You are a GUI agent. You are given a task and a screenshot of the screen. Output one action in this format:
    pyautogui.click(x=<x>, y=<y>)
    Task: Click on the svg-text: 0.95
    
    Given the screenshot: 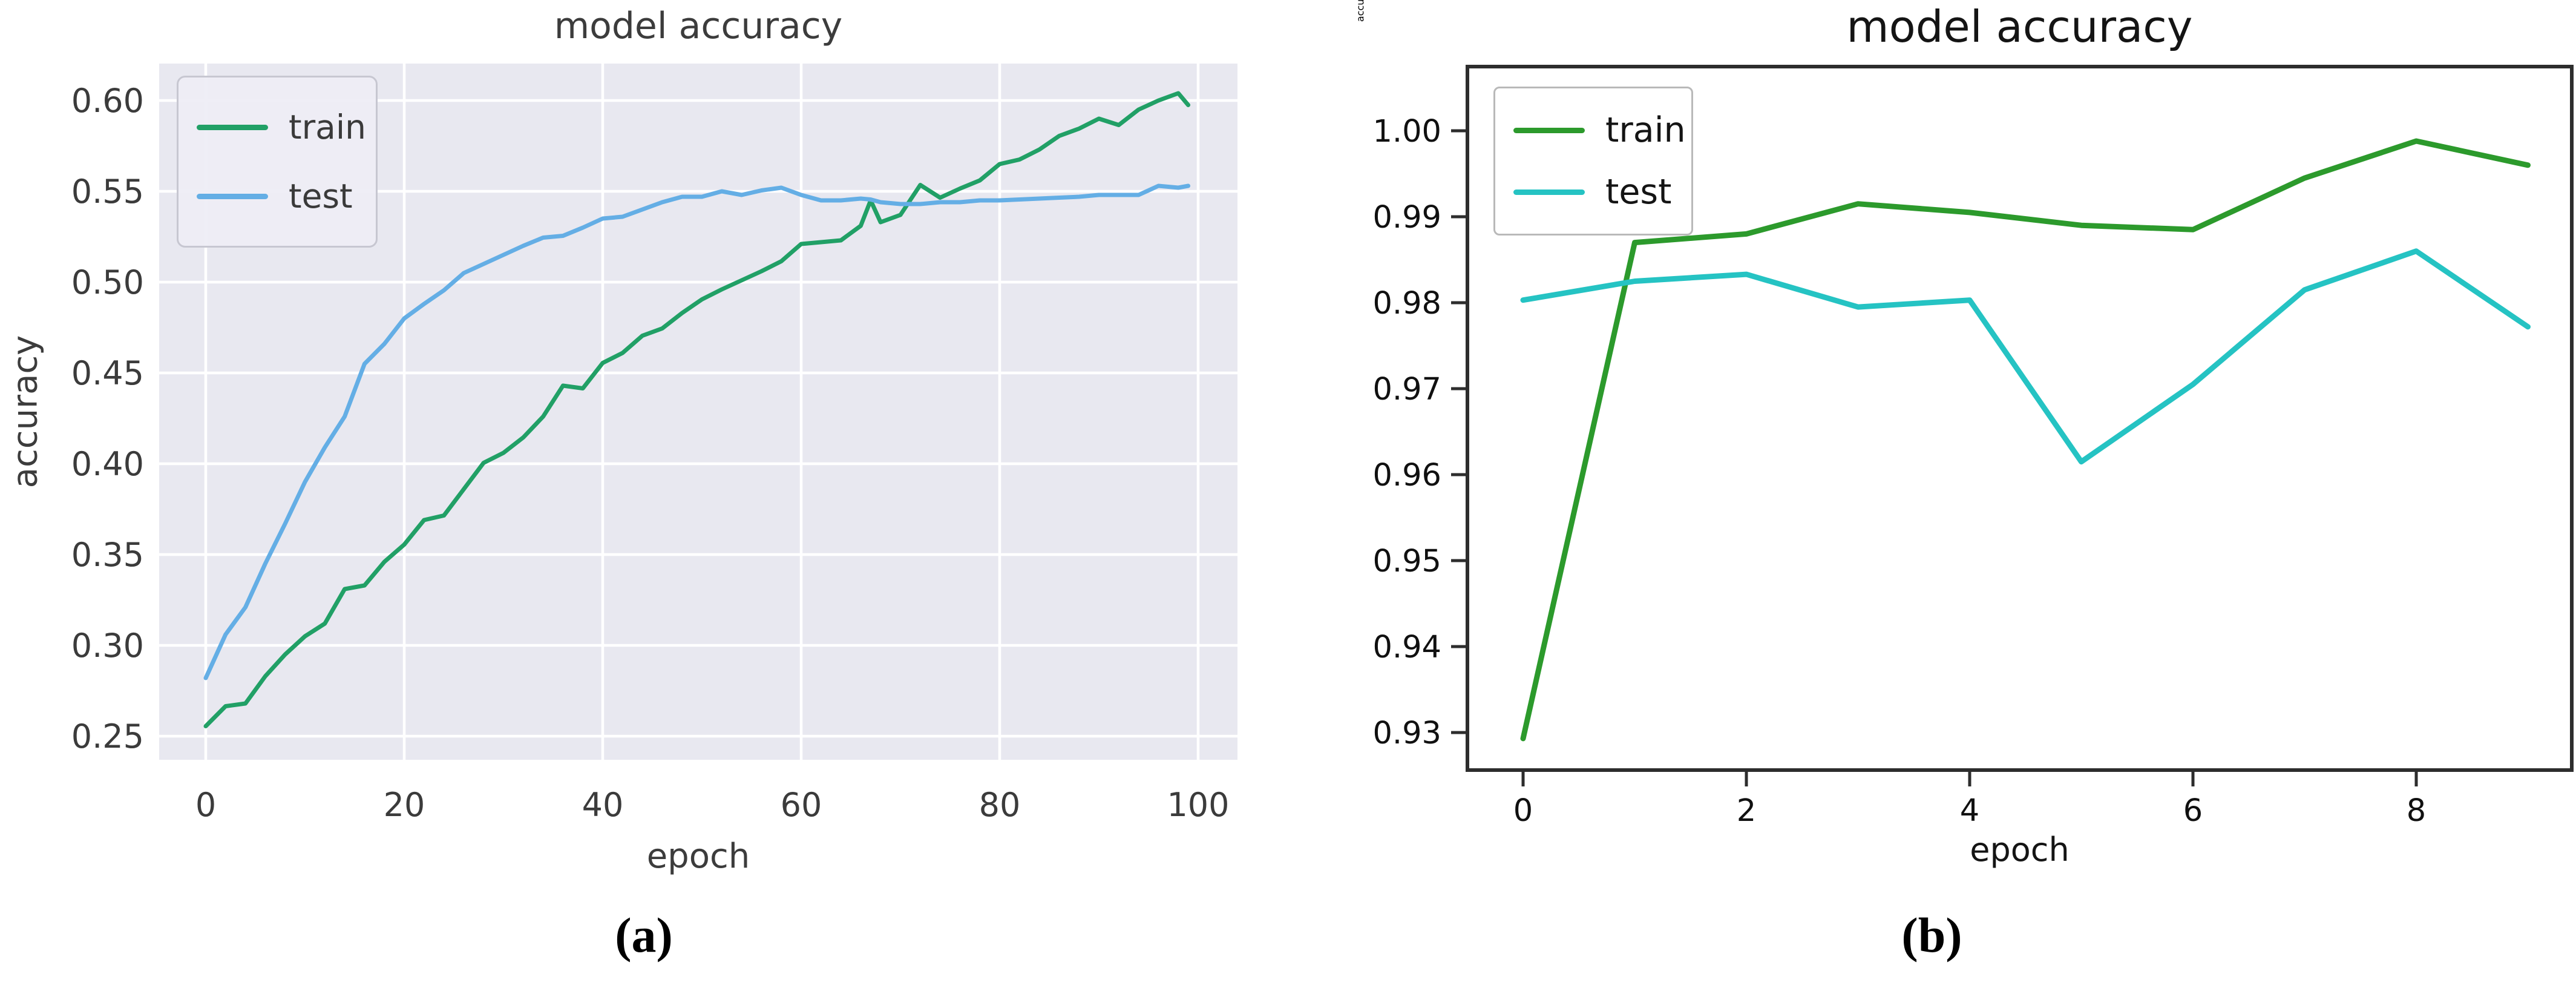 What is the action you would take?
    pyautogui.click(x=1406, y=561)
    